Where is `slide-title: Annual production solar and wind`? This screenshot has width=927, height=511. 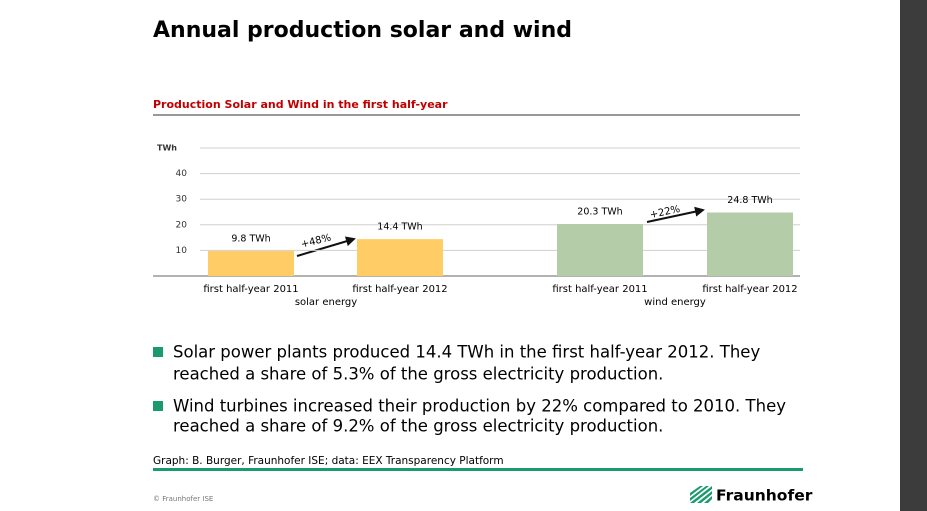 slide-title: Annual production solar and wind is located at coordinates (362, 30).